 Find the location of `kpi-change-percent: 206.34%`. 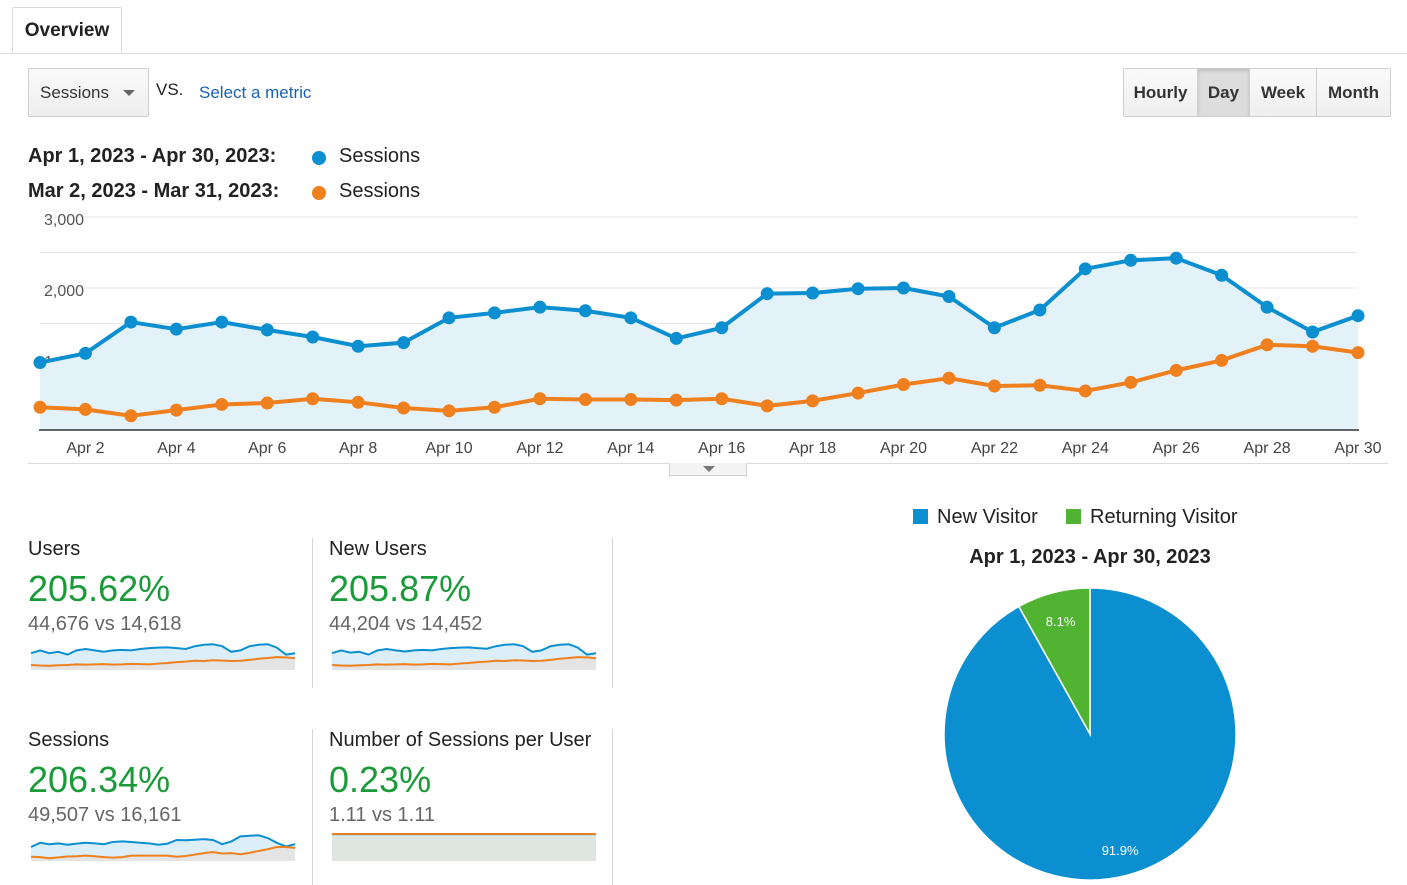

kpi-change-percent: 206.34% is located at coordinates (99, 779).